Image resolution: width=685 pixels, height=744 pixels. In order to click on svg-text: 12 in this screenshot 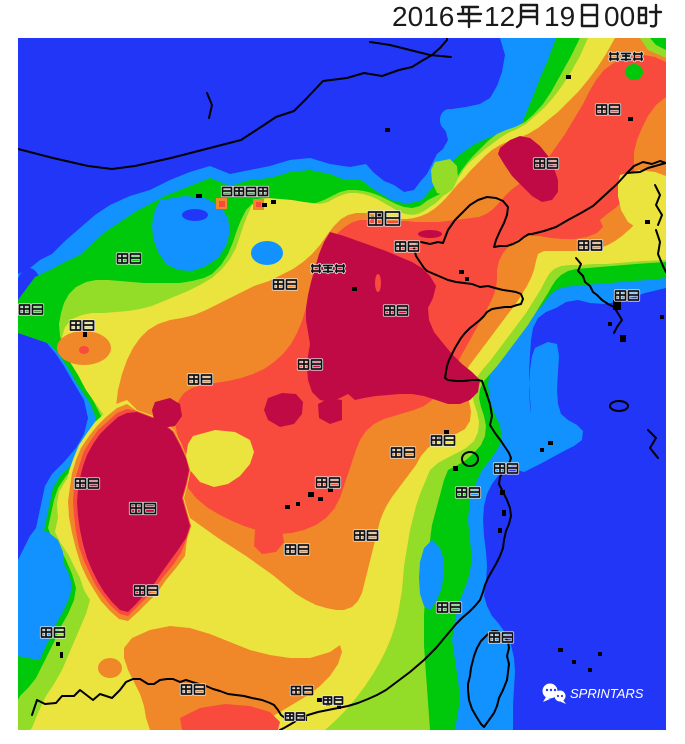, I will do `click(499, 16)`.